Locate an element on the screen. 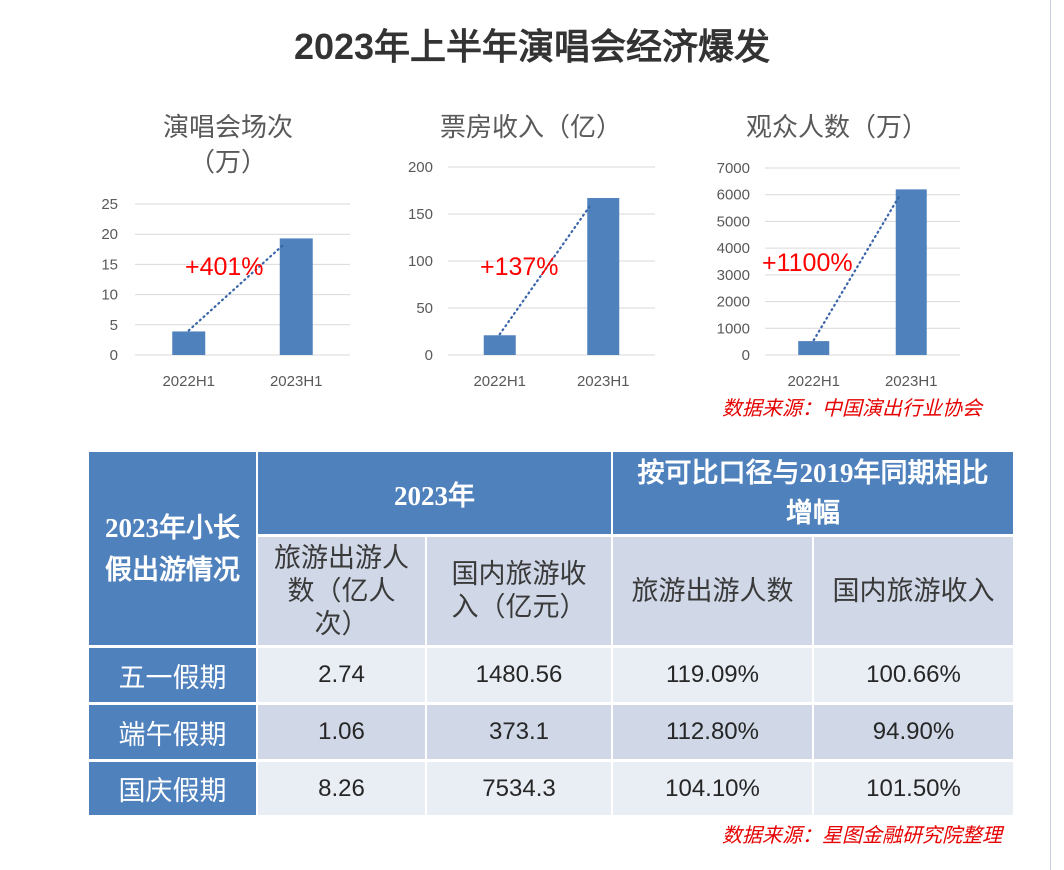  chart-3-growth-dotted-line is located at coordinates (856, 268).